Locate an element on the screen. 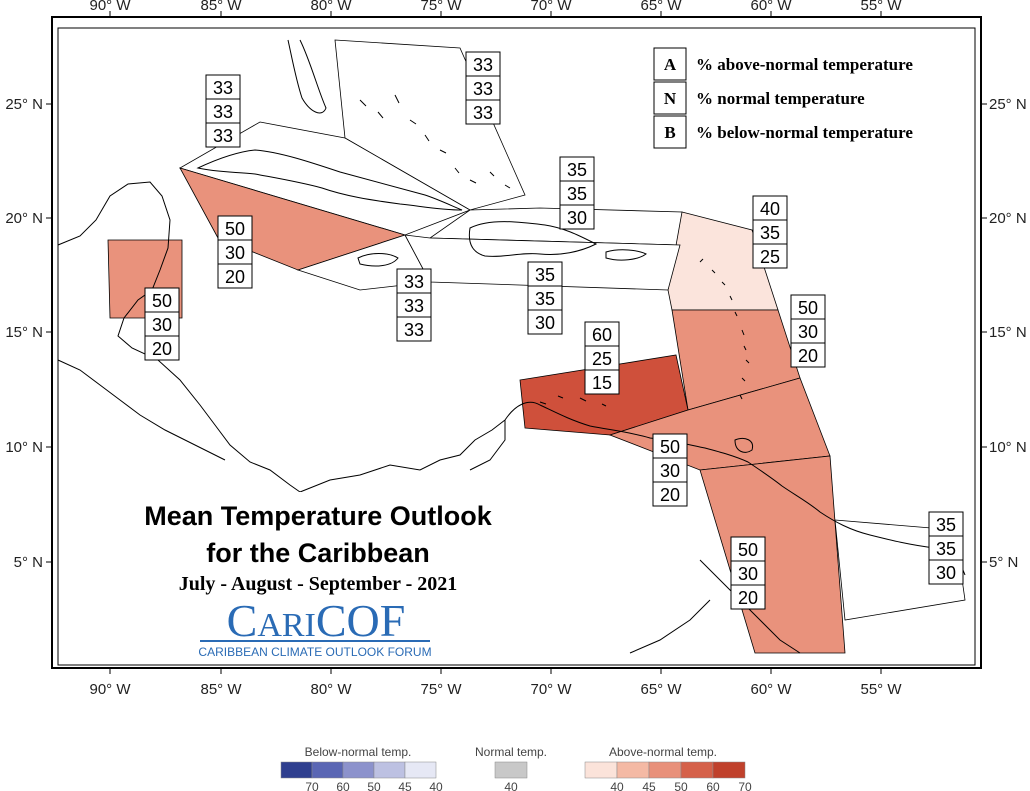 This screenshot has height=791, width=1030. coast-central-america is located at coordinates (179, 337).